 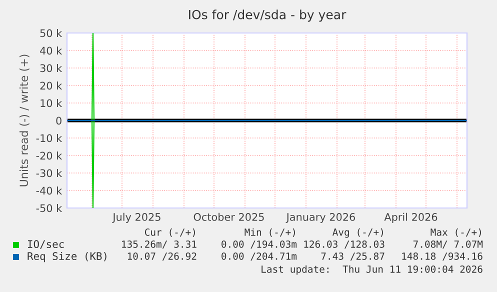 What do you see at coordinates (159, 244) in the screenshot?
I see `text: 135.26m/ 3.31` at bounding box center [159, 244].